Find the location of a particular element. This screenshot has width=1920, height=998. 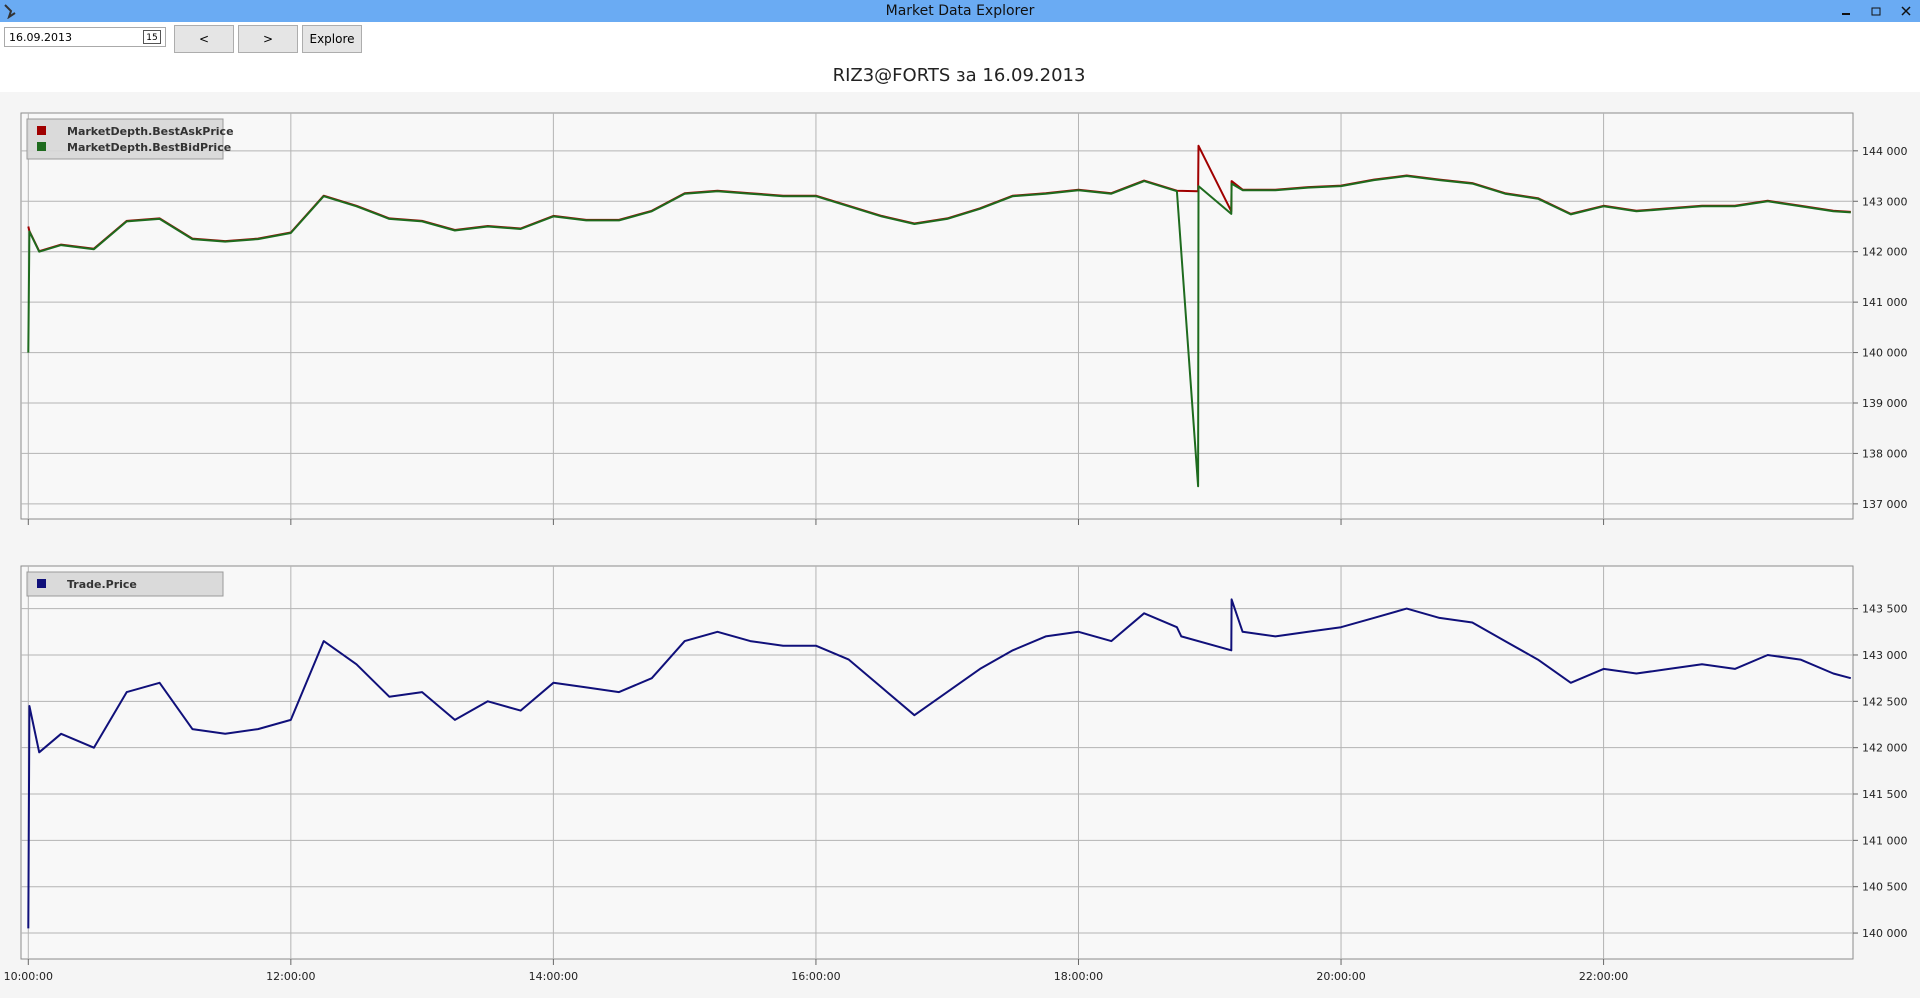

window-title: Market Data Explorer is located at coordinates (960, 11).